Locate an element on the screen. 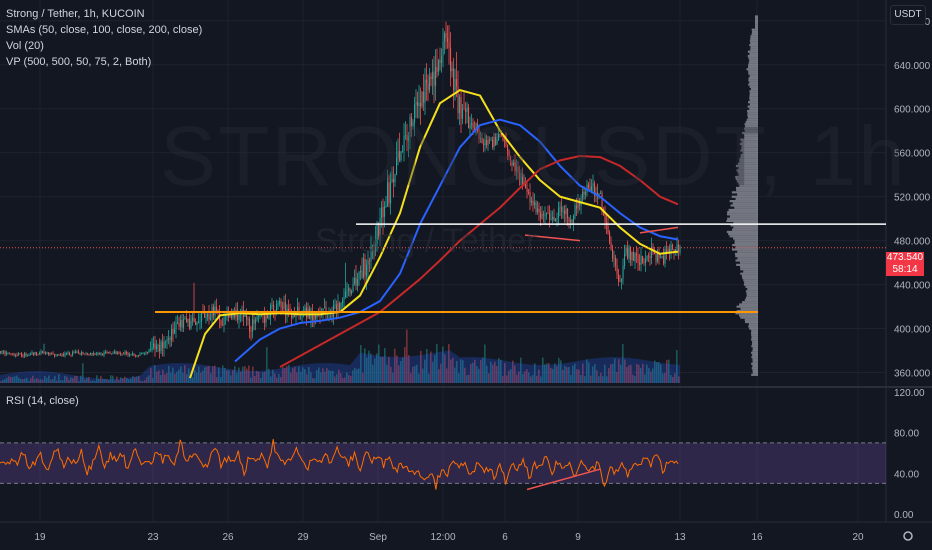  settings-gear-icon is located at coordinates (908, 536).